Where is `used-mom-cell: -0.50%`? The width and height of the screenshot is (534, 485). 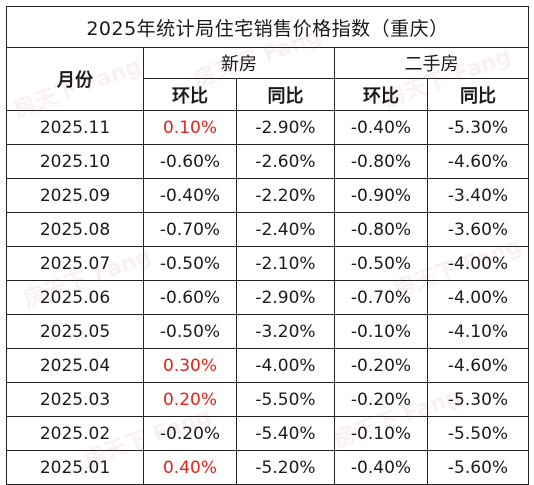 used-mom-cell: -0.50% is located at coordinates (381, 263).